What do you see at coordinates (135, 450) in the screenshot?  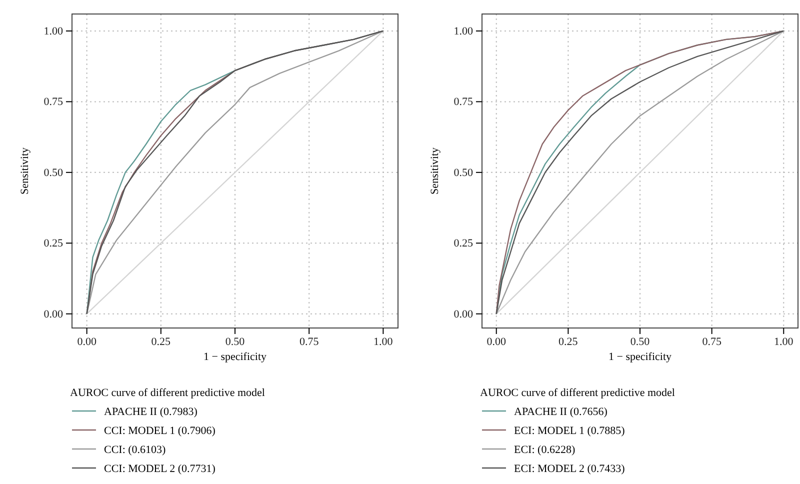 I see `legend-label: CCI: (0.6103)` at bounding box center [135, 450].